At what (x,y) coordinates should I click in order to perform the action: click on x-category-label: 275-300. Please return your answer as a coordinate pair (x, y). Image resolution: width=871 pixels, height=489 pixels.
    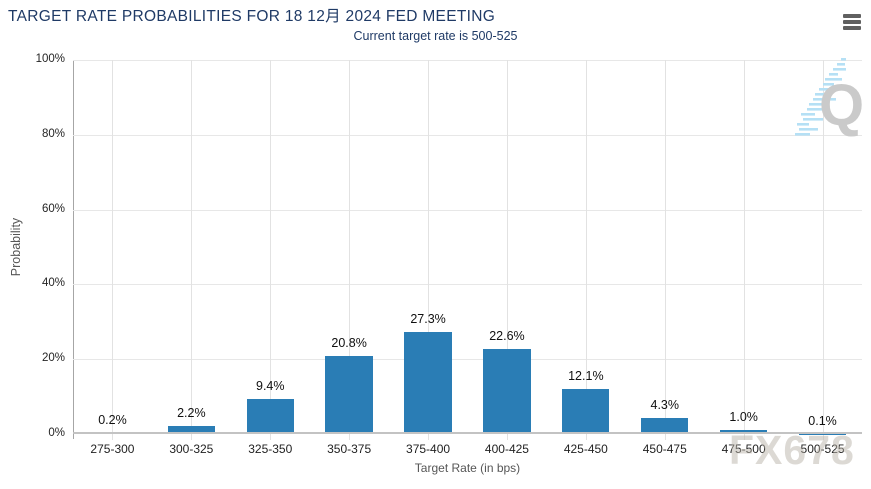
    Looking at the image, I should click on (112, 449).